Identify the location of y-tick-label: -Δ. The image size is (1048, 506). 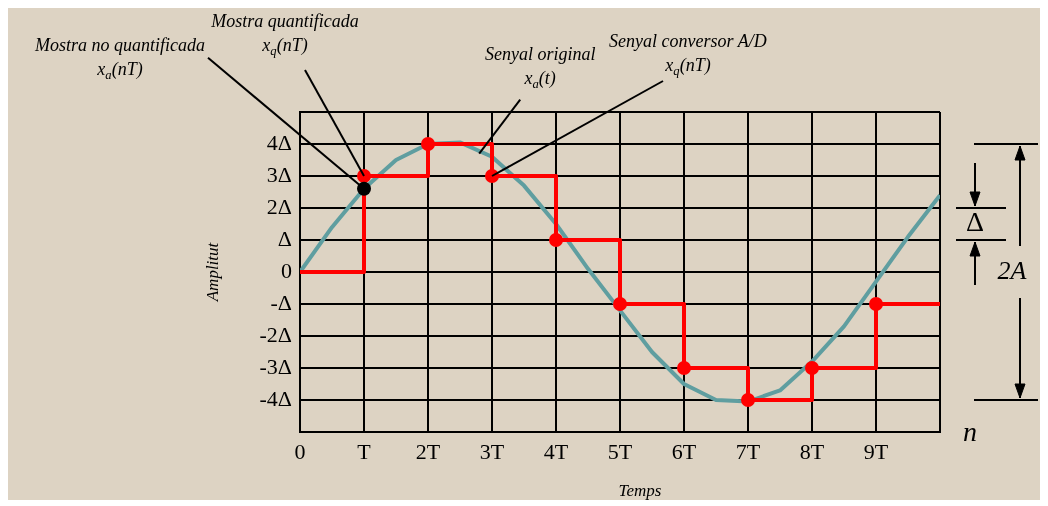
(281, 302).